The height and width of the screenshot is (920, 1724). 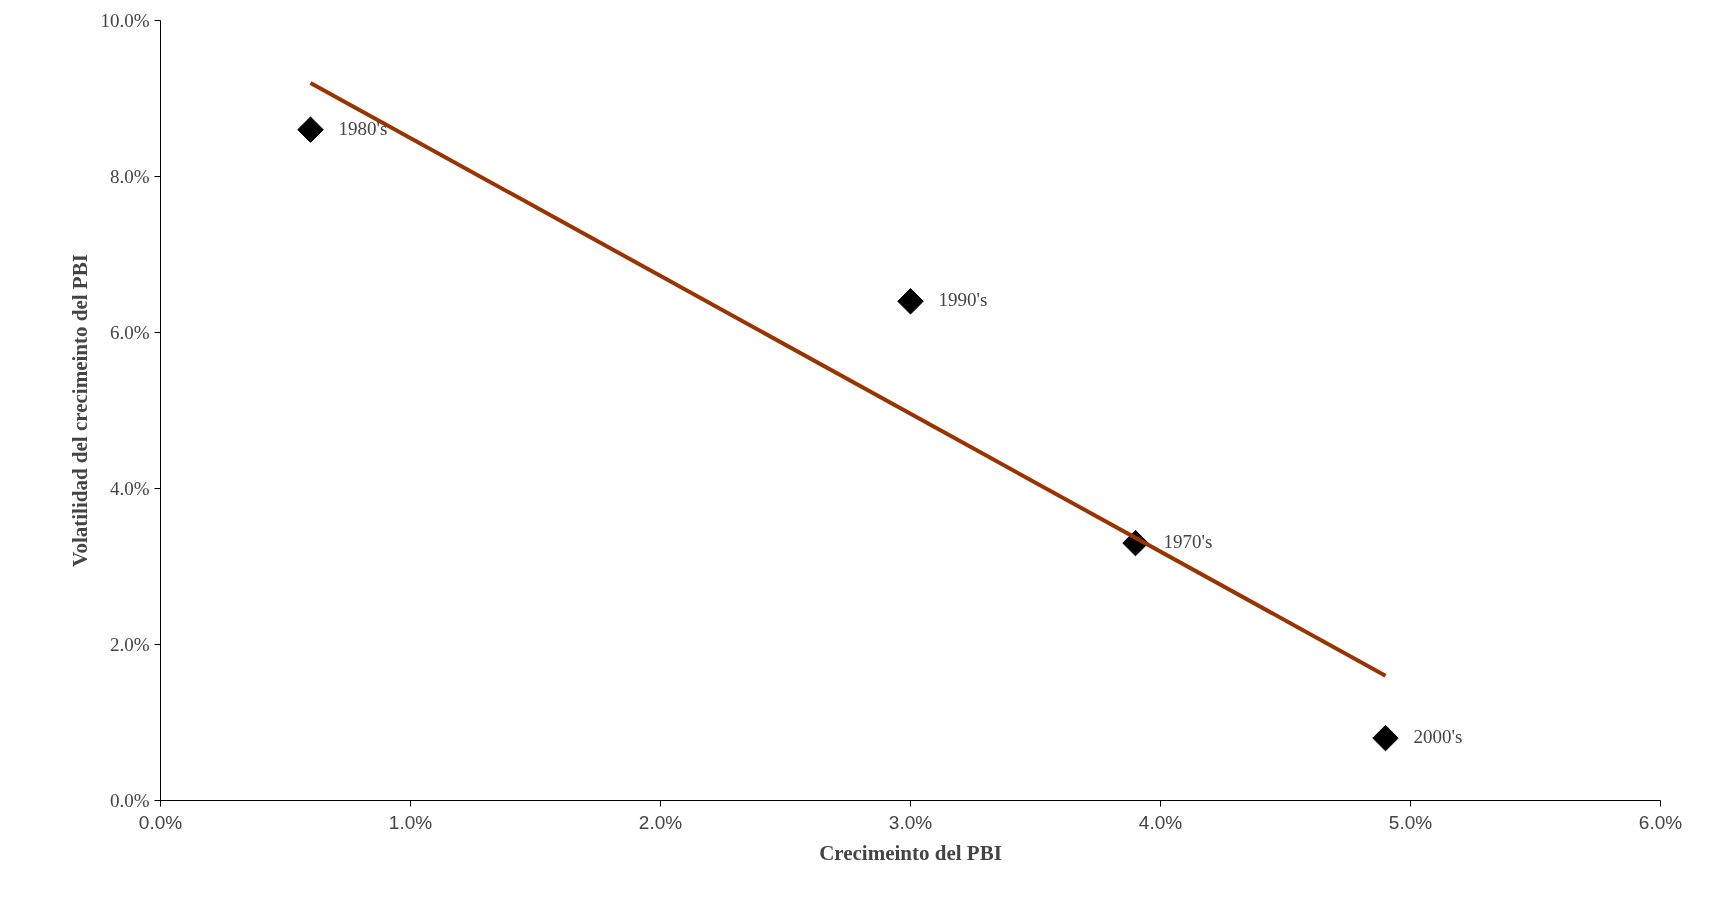 I want to click on y-tick-label: 6.0%, so click(x=129, y=332).